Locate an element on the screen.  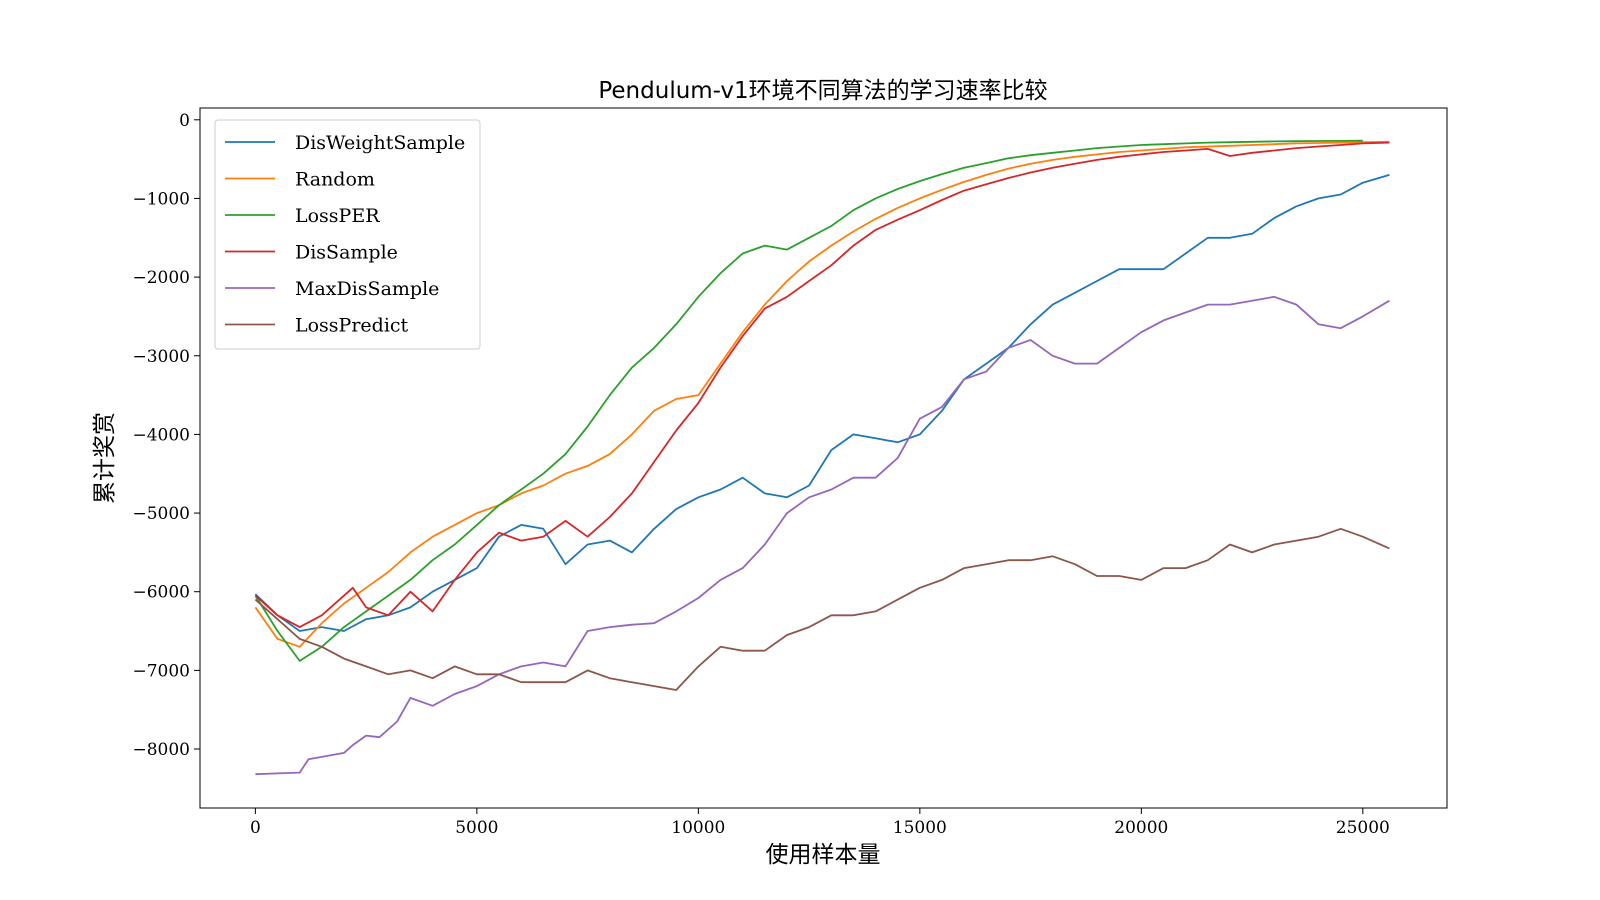
legend-entry: MaxDisSample is located at coordinates (367, 289).